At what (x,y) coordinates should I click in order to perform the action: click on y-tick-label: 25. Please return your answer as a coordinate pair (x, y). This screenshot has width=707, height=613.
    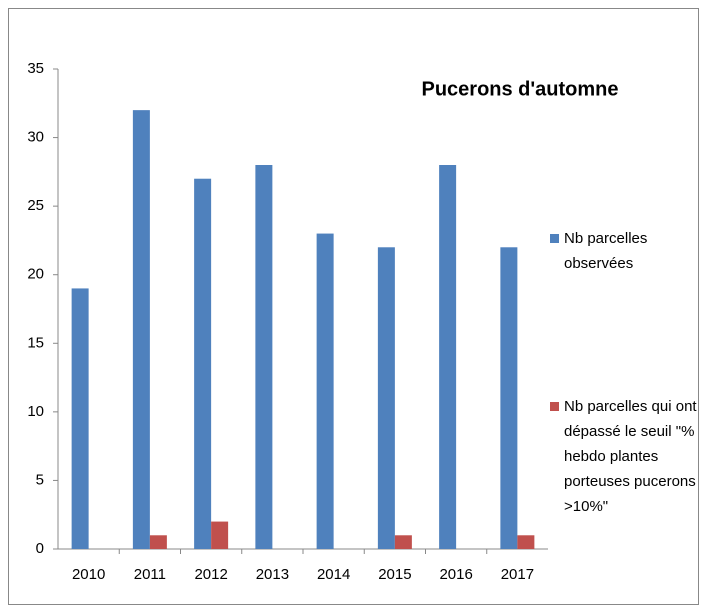
    Looking at the image, I should click on (35, 205).